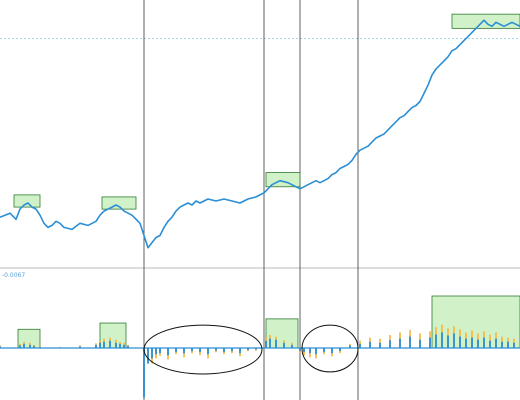  I want to click on lower-panel-readout: -0.0067, so click(14, 275).